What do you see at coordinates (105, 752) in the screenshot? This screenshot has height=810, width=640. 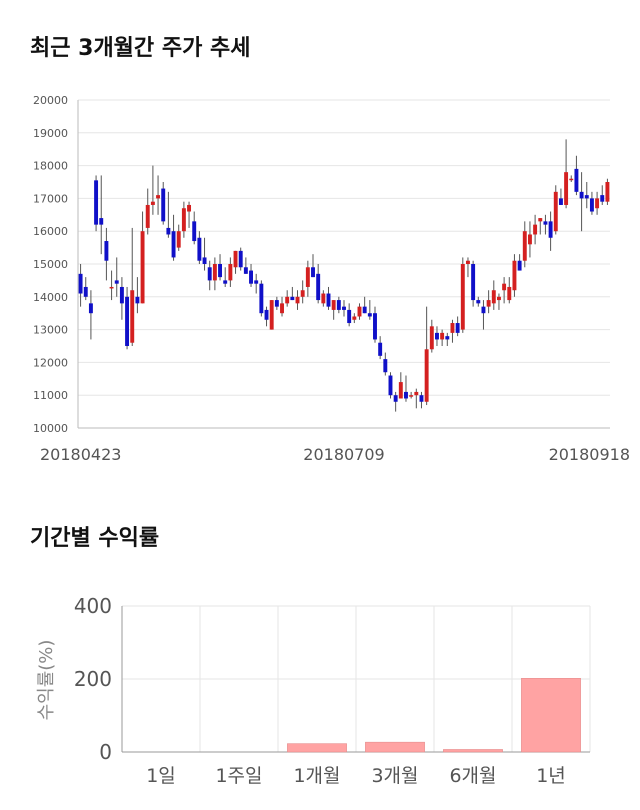 I see `returns-y-tick: 0` at bounding box center [105, 752].